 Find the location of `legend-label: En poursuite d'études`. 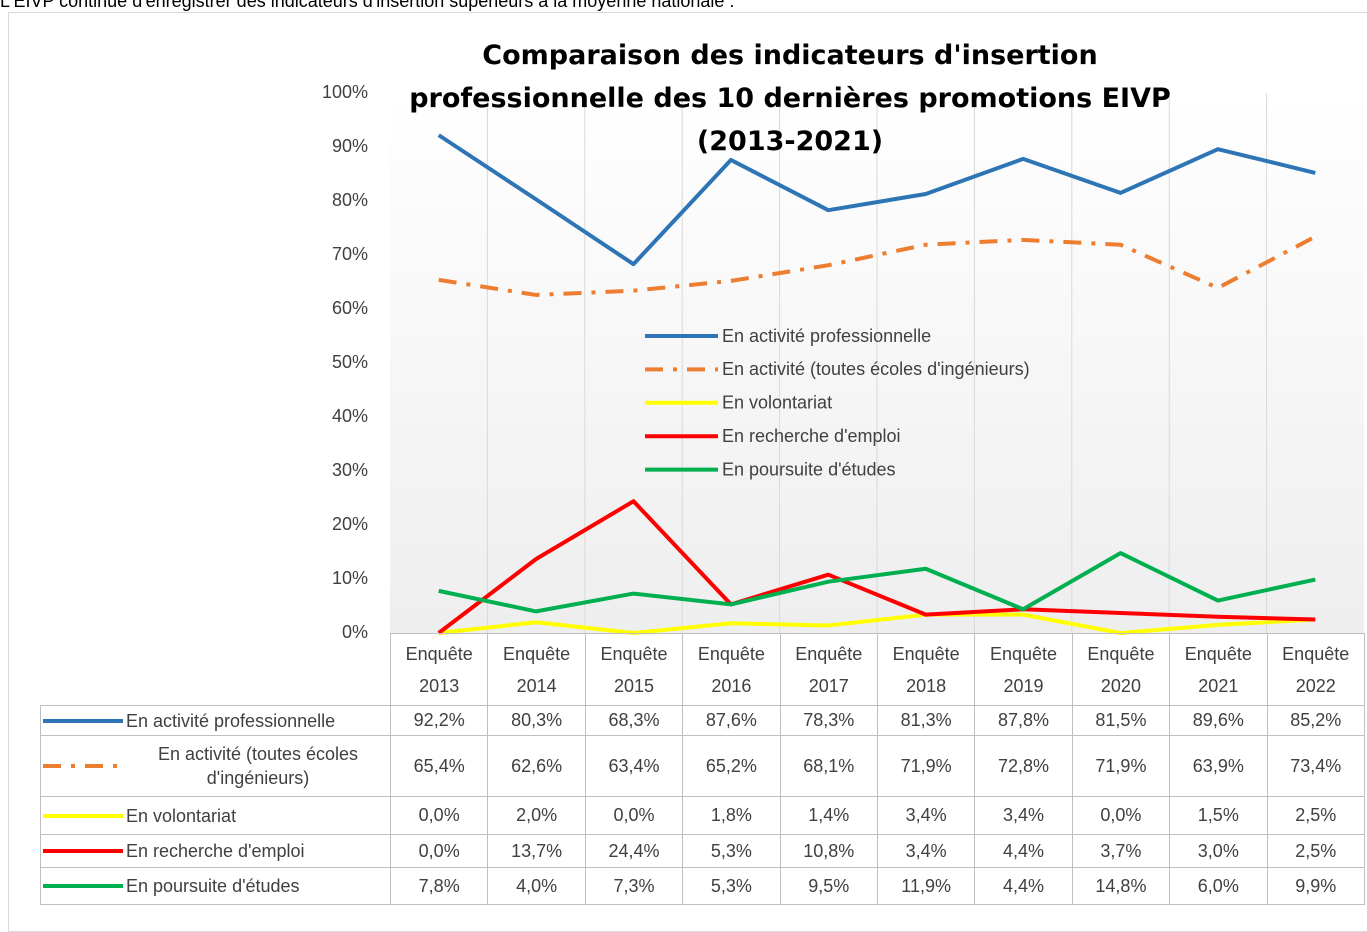

legend-label: En poursuite d'études is located at coordinates (809, 469).